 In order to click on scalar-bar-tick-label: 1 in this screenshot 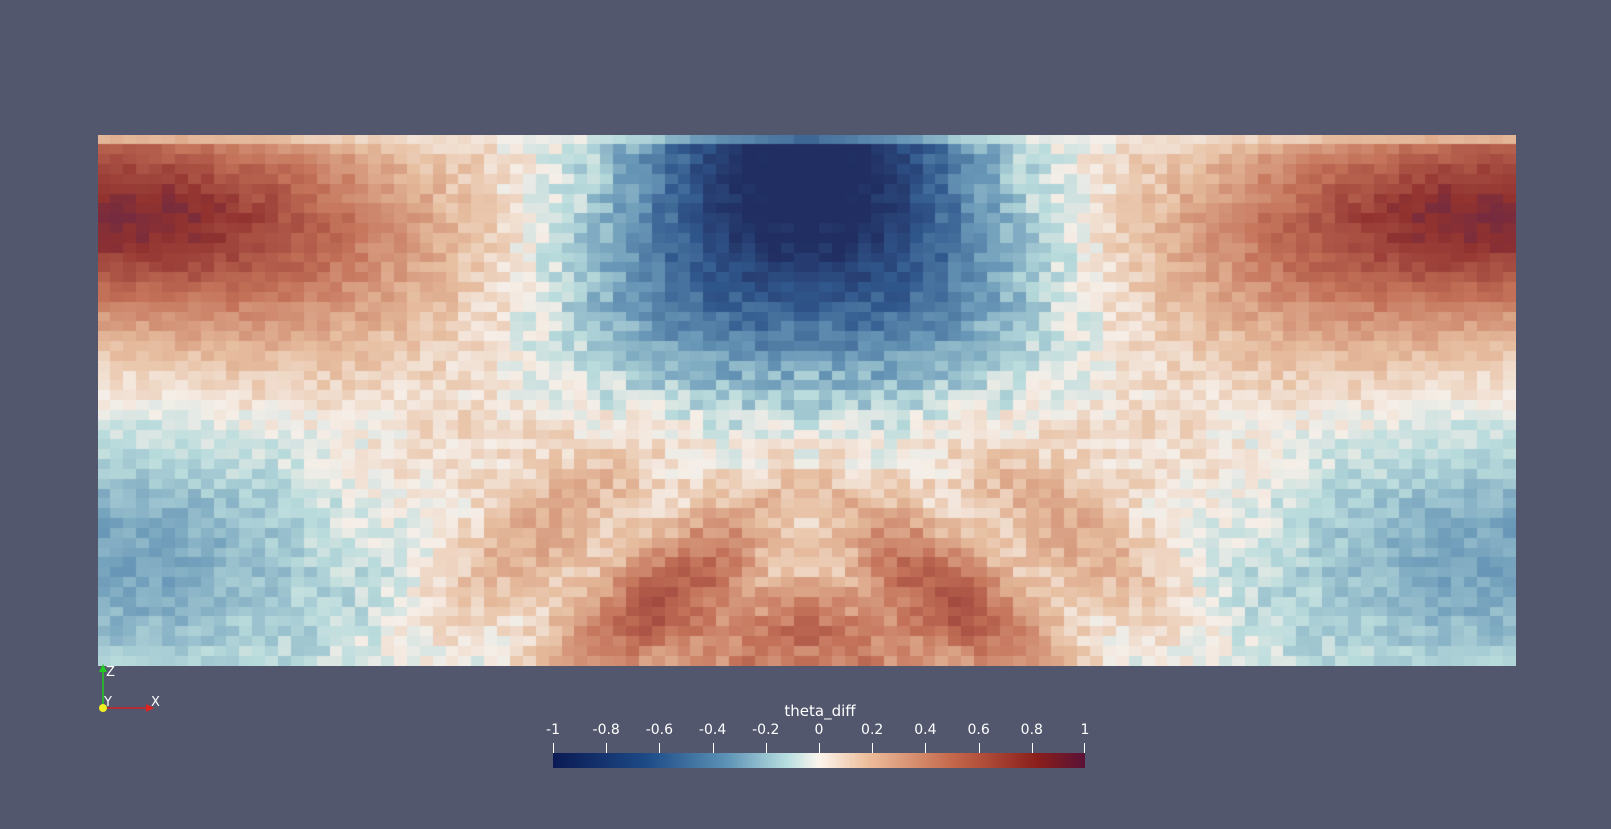, I will do `click(1085, 730)`.